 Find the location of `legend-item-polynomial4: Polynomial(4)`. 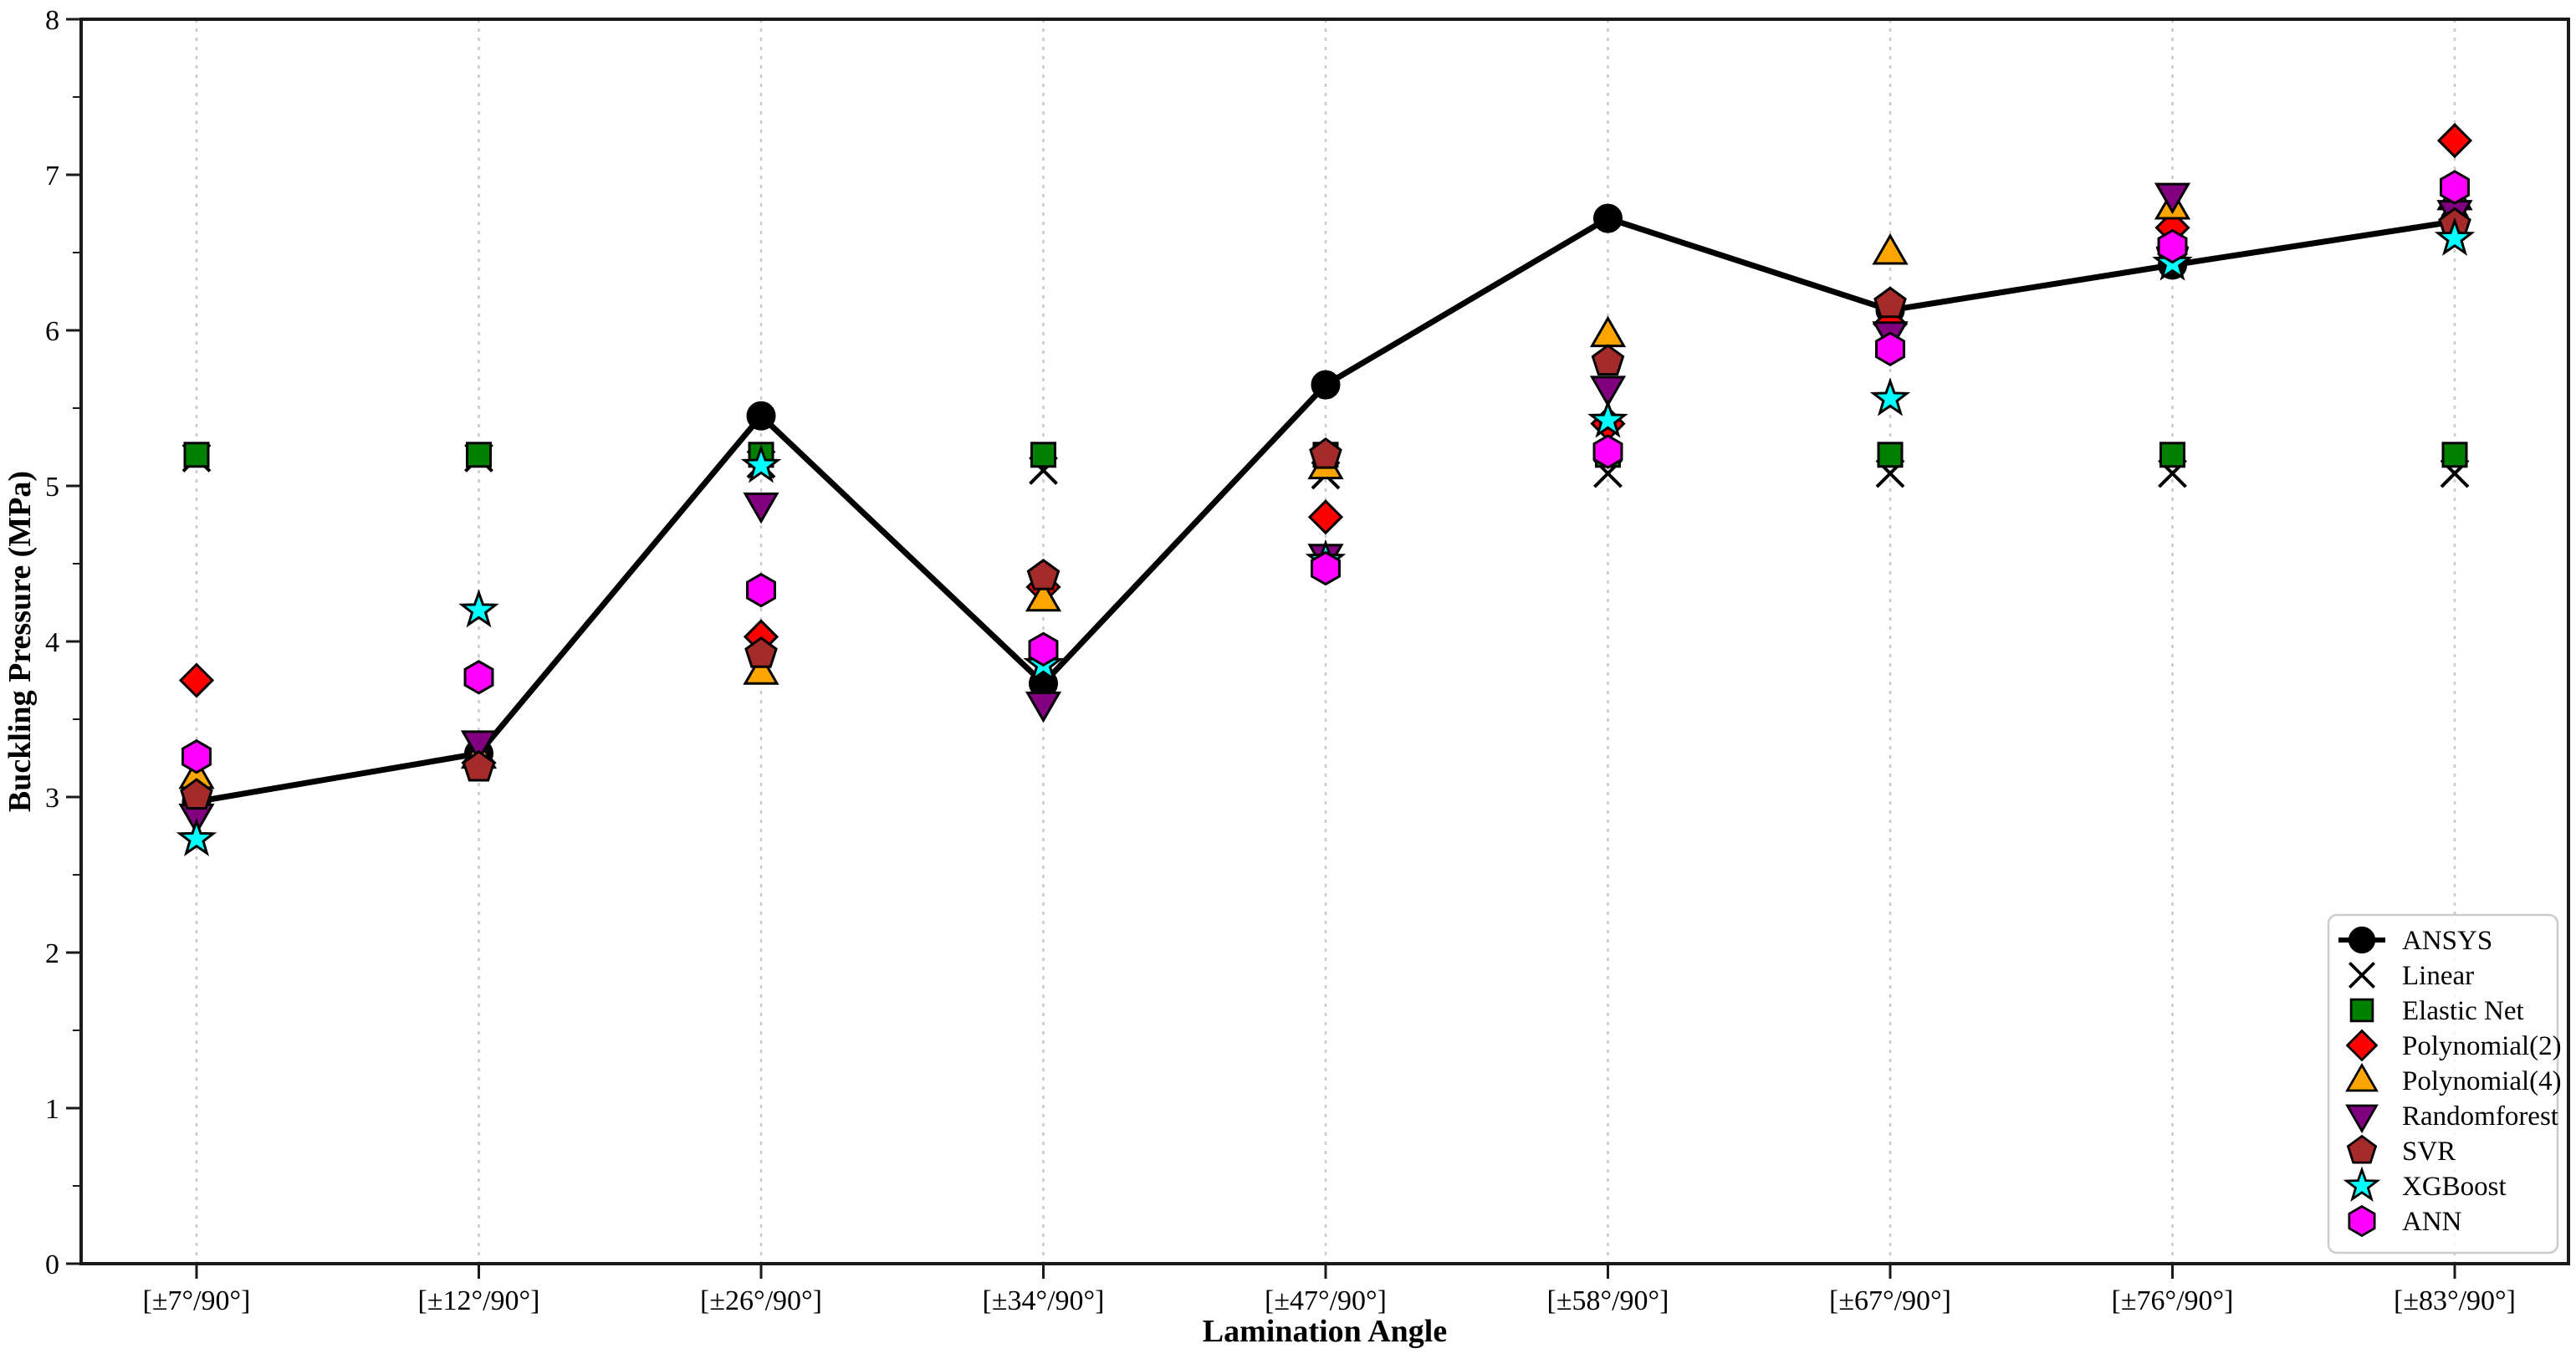

legend-item-polynomial4: Polynomial(4) is located at coordinates (2453, 1079).